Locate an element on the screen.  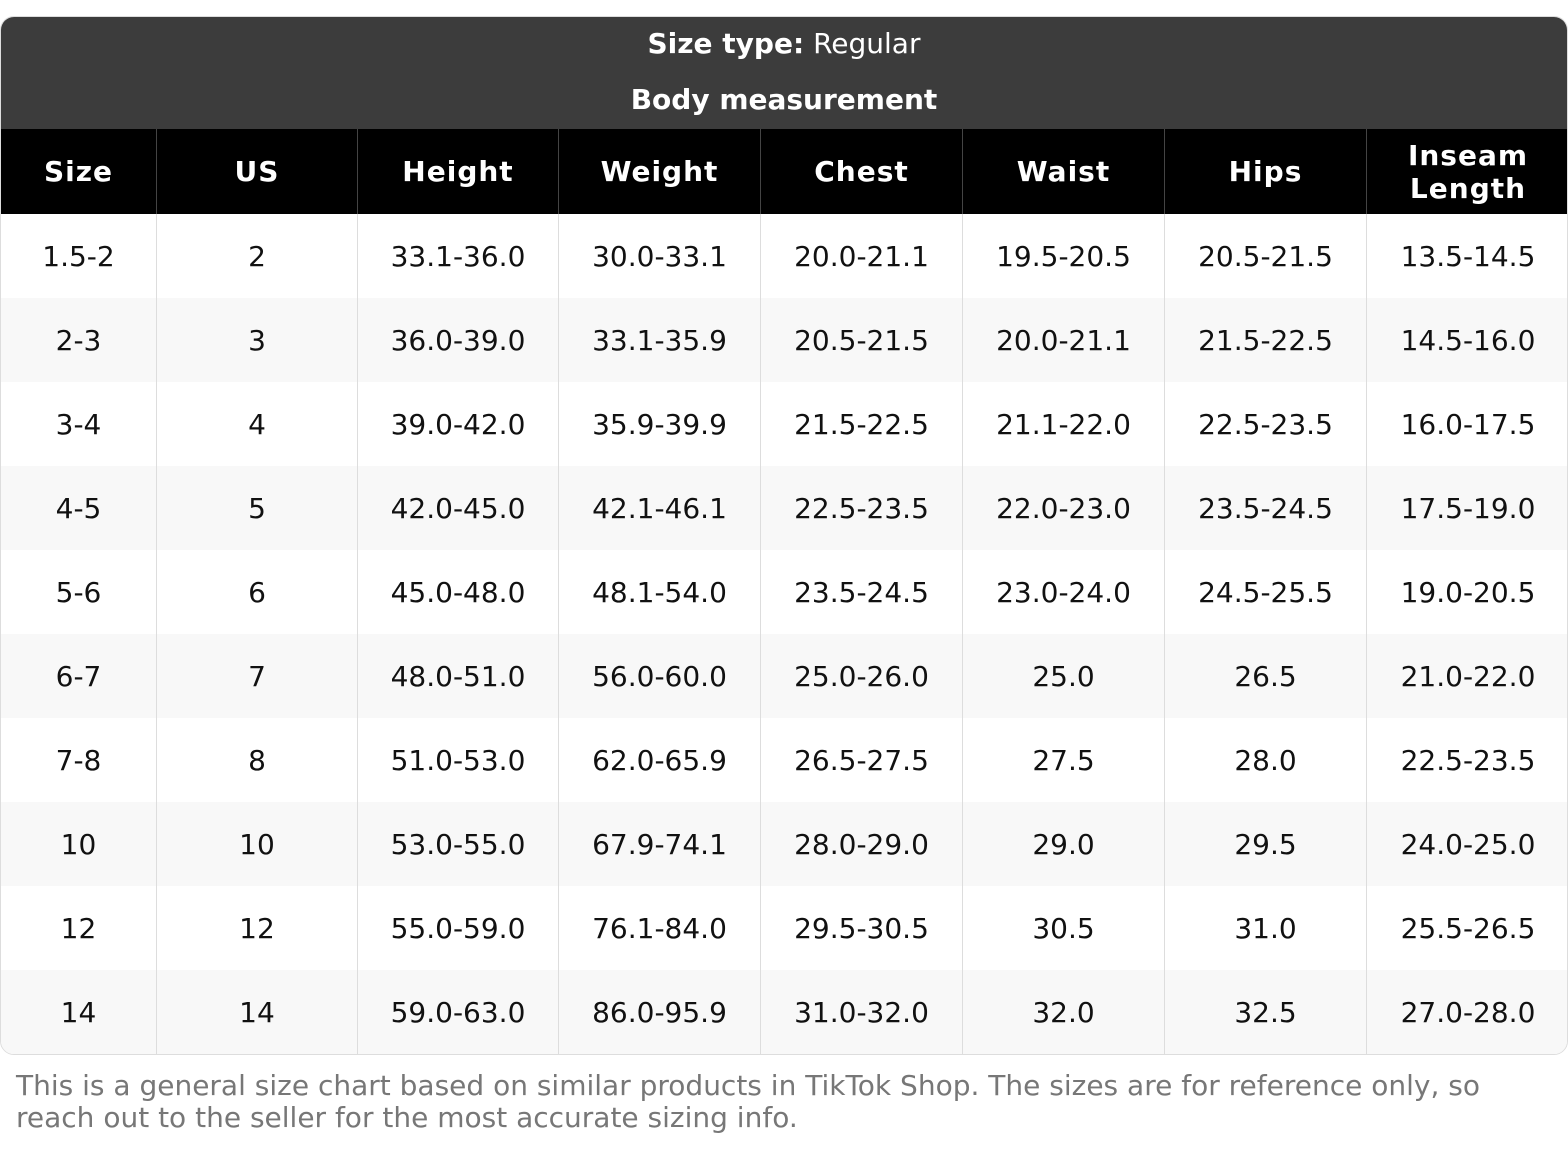
column-header: Chest is located at coordinates (861, 171).